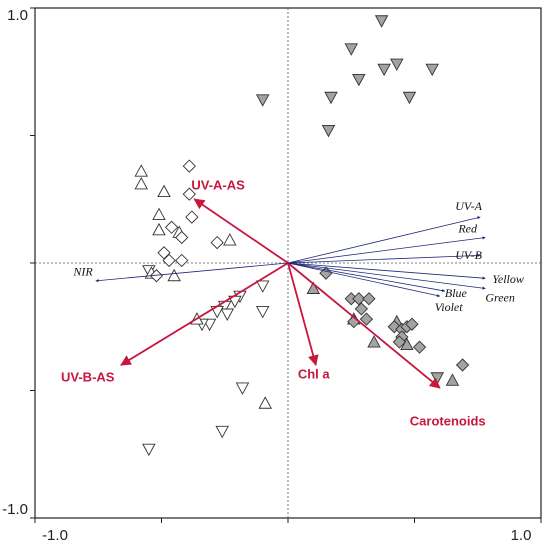 The width and height of the screenshot is (550, 550). I want to click on y-tick-label: -1.0, so click(15, 509).